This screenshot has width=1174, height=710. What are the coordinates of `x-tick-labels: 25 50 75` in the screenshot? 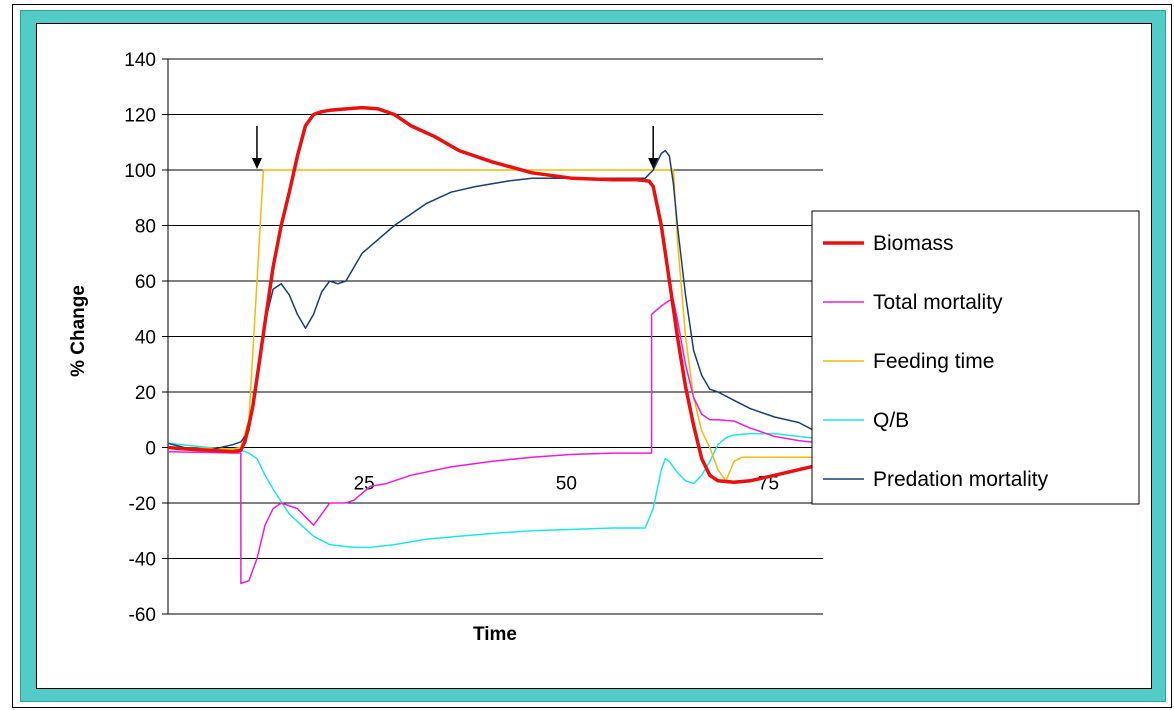 It's located at (566, 484).